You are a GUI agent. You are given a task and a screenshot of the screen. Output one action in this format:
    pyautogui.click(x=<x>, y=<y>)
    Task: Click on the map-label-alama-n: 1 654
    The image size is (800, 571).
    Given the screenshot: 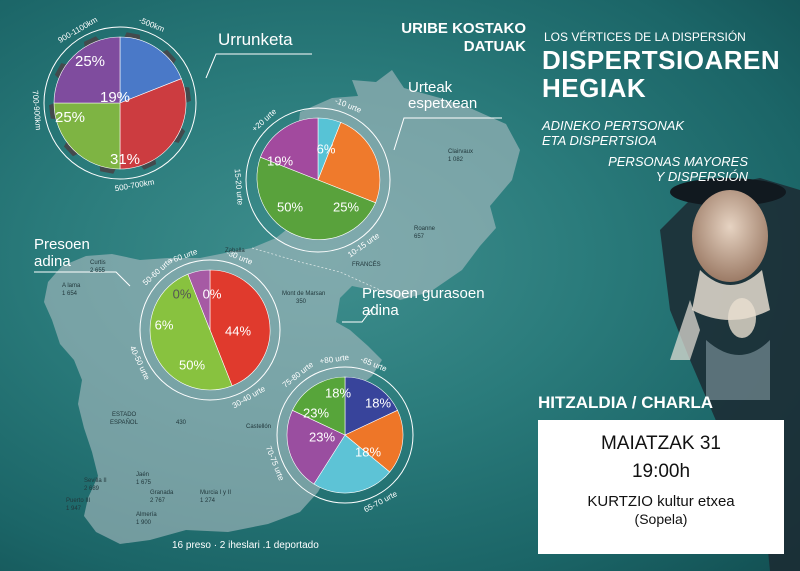 What is the action you would take?
    pyautogui.click(x=70, y=294)
    